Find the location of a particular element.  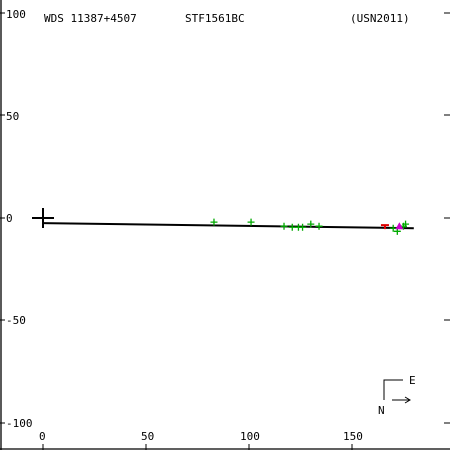

header-source: (USN2011) is located at coordinates (380, 18).